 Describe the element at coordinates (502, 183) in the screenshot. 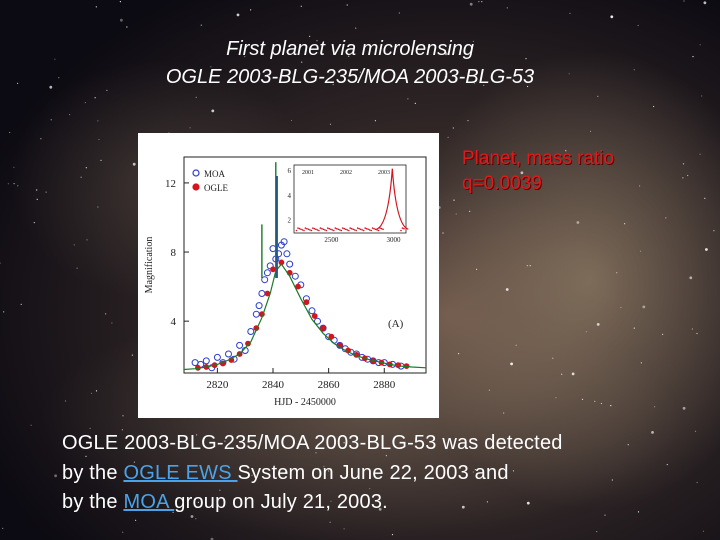

I see `annotation-line2: q=0.0039` at that location.